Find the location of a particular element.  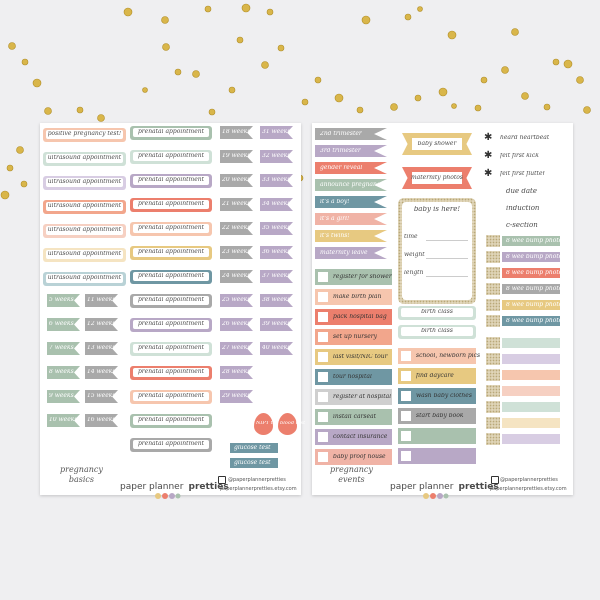

week-flag-sticker: 24 weeks is located at coordinates (236, 276).